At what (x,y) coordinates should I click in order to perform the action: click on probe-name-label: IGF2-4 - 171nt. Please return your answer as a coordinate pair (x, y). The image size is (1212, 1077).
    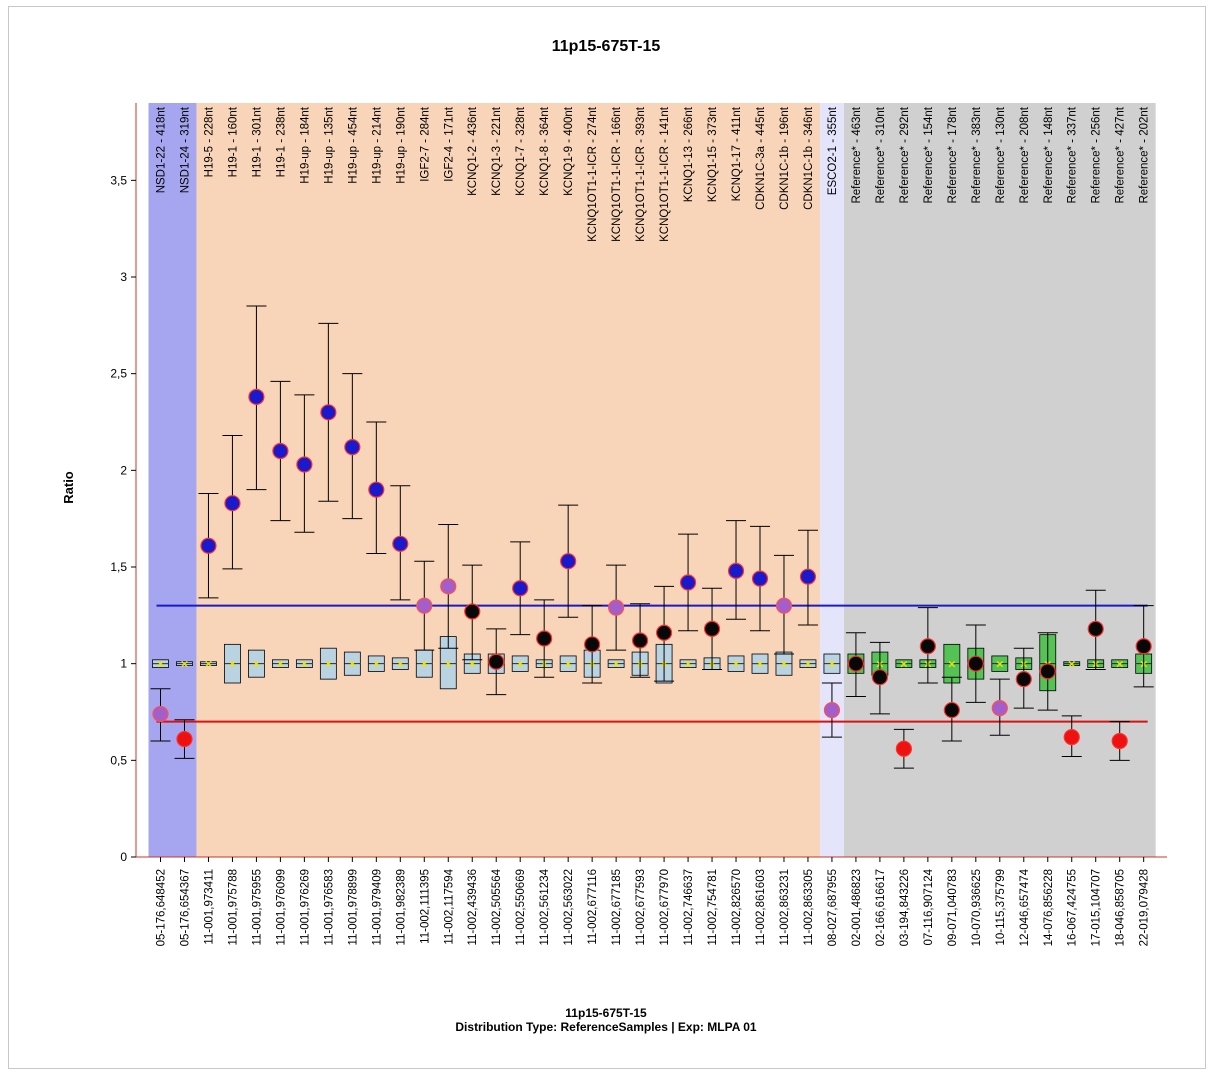
    Looking at the image, I should click on (449, 144).